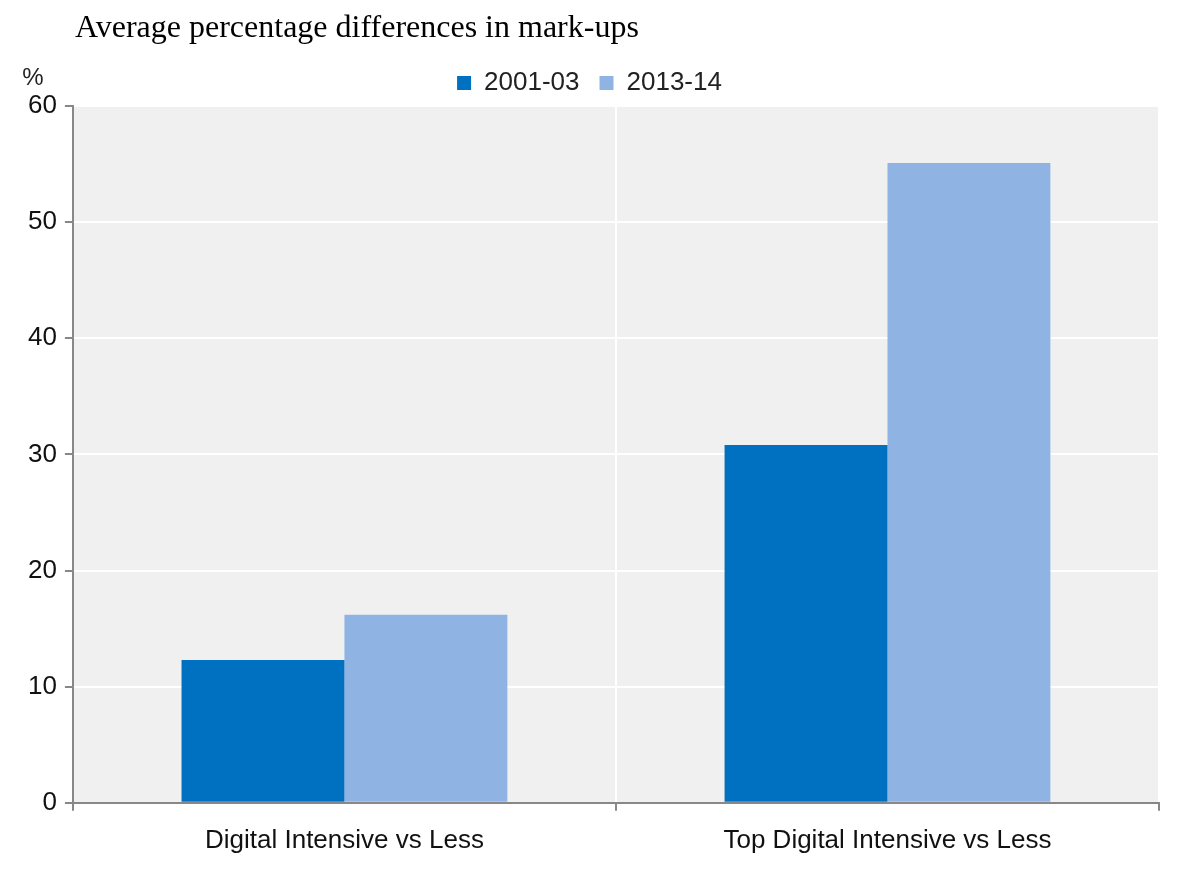 This screenshot has height=888, width=1179. I want to click on legend-label: 2001-03, so click(532, 81).